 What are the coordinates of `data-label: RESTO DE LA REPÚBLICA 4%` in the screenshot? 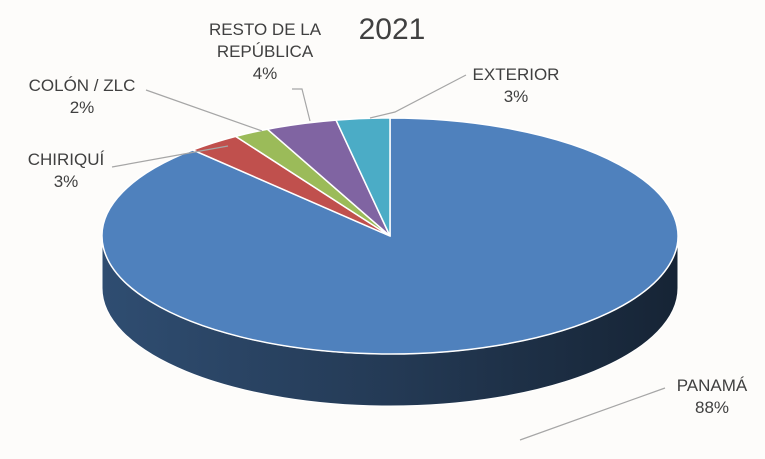 It's located at (265, 52).